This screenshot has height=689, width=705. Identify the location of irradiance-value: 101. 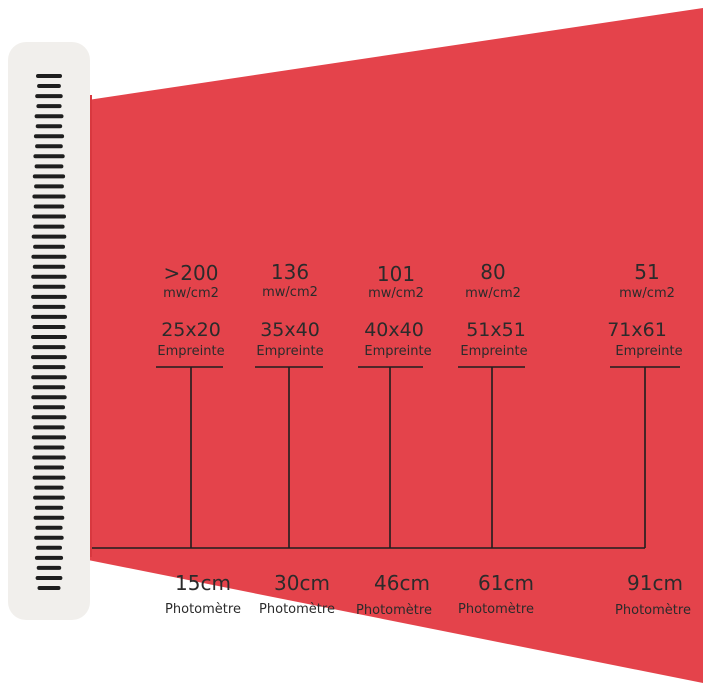
(396, 274).